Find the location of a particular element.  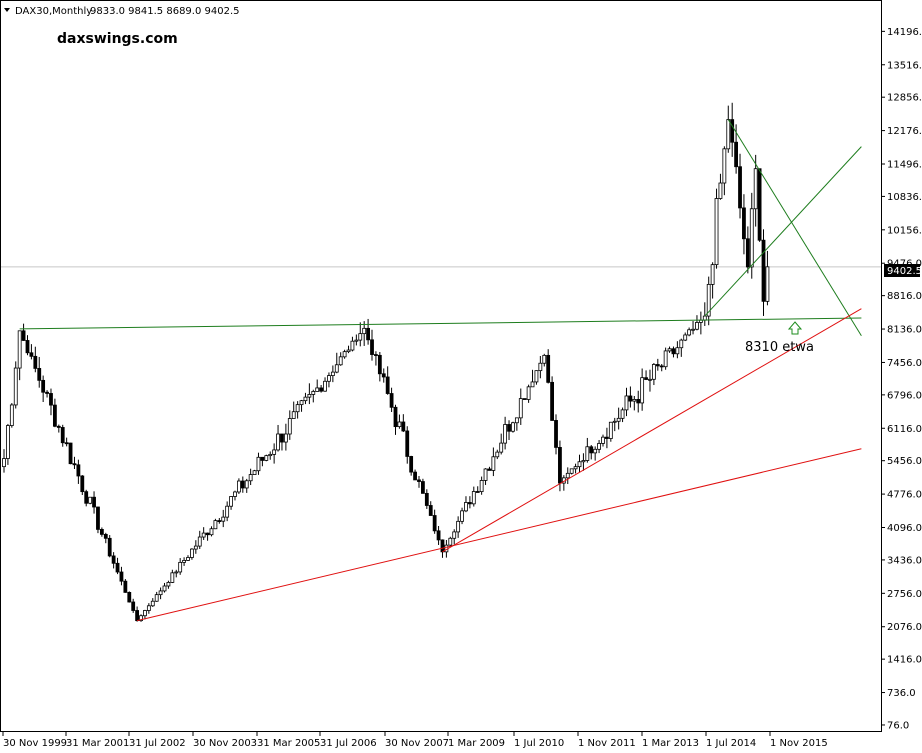

current-price-label: 9402.5 is located at coordinates (904, 271).